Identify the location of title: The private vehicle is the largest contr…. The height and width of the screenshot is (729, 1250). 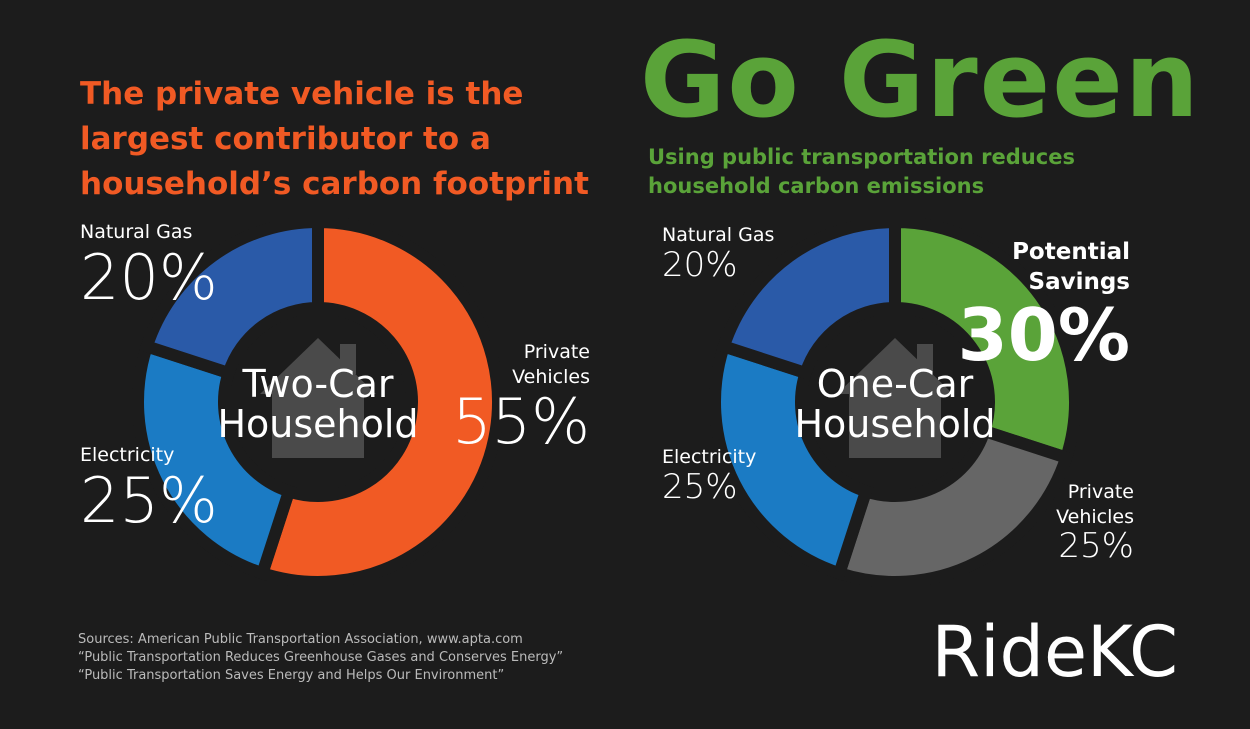
(334, 139).